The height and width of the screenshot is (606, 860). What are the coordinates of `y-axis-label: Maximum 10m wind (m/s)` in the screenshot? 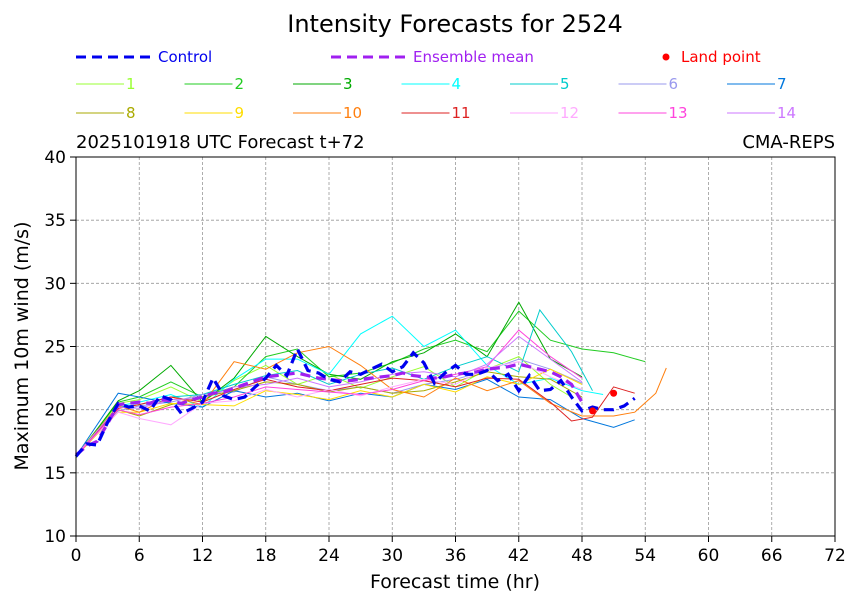 It's located at (22, 346).